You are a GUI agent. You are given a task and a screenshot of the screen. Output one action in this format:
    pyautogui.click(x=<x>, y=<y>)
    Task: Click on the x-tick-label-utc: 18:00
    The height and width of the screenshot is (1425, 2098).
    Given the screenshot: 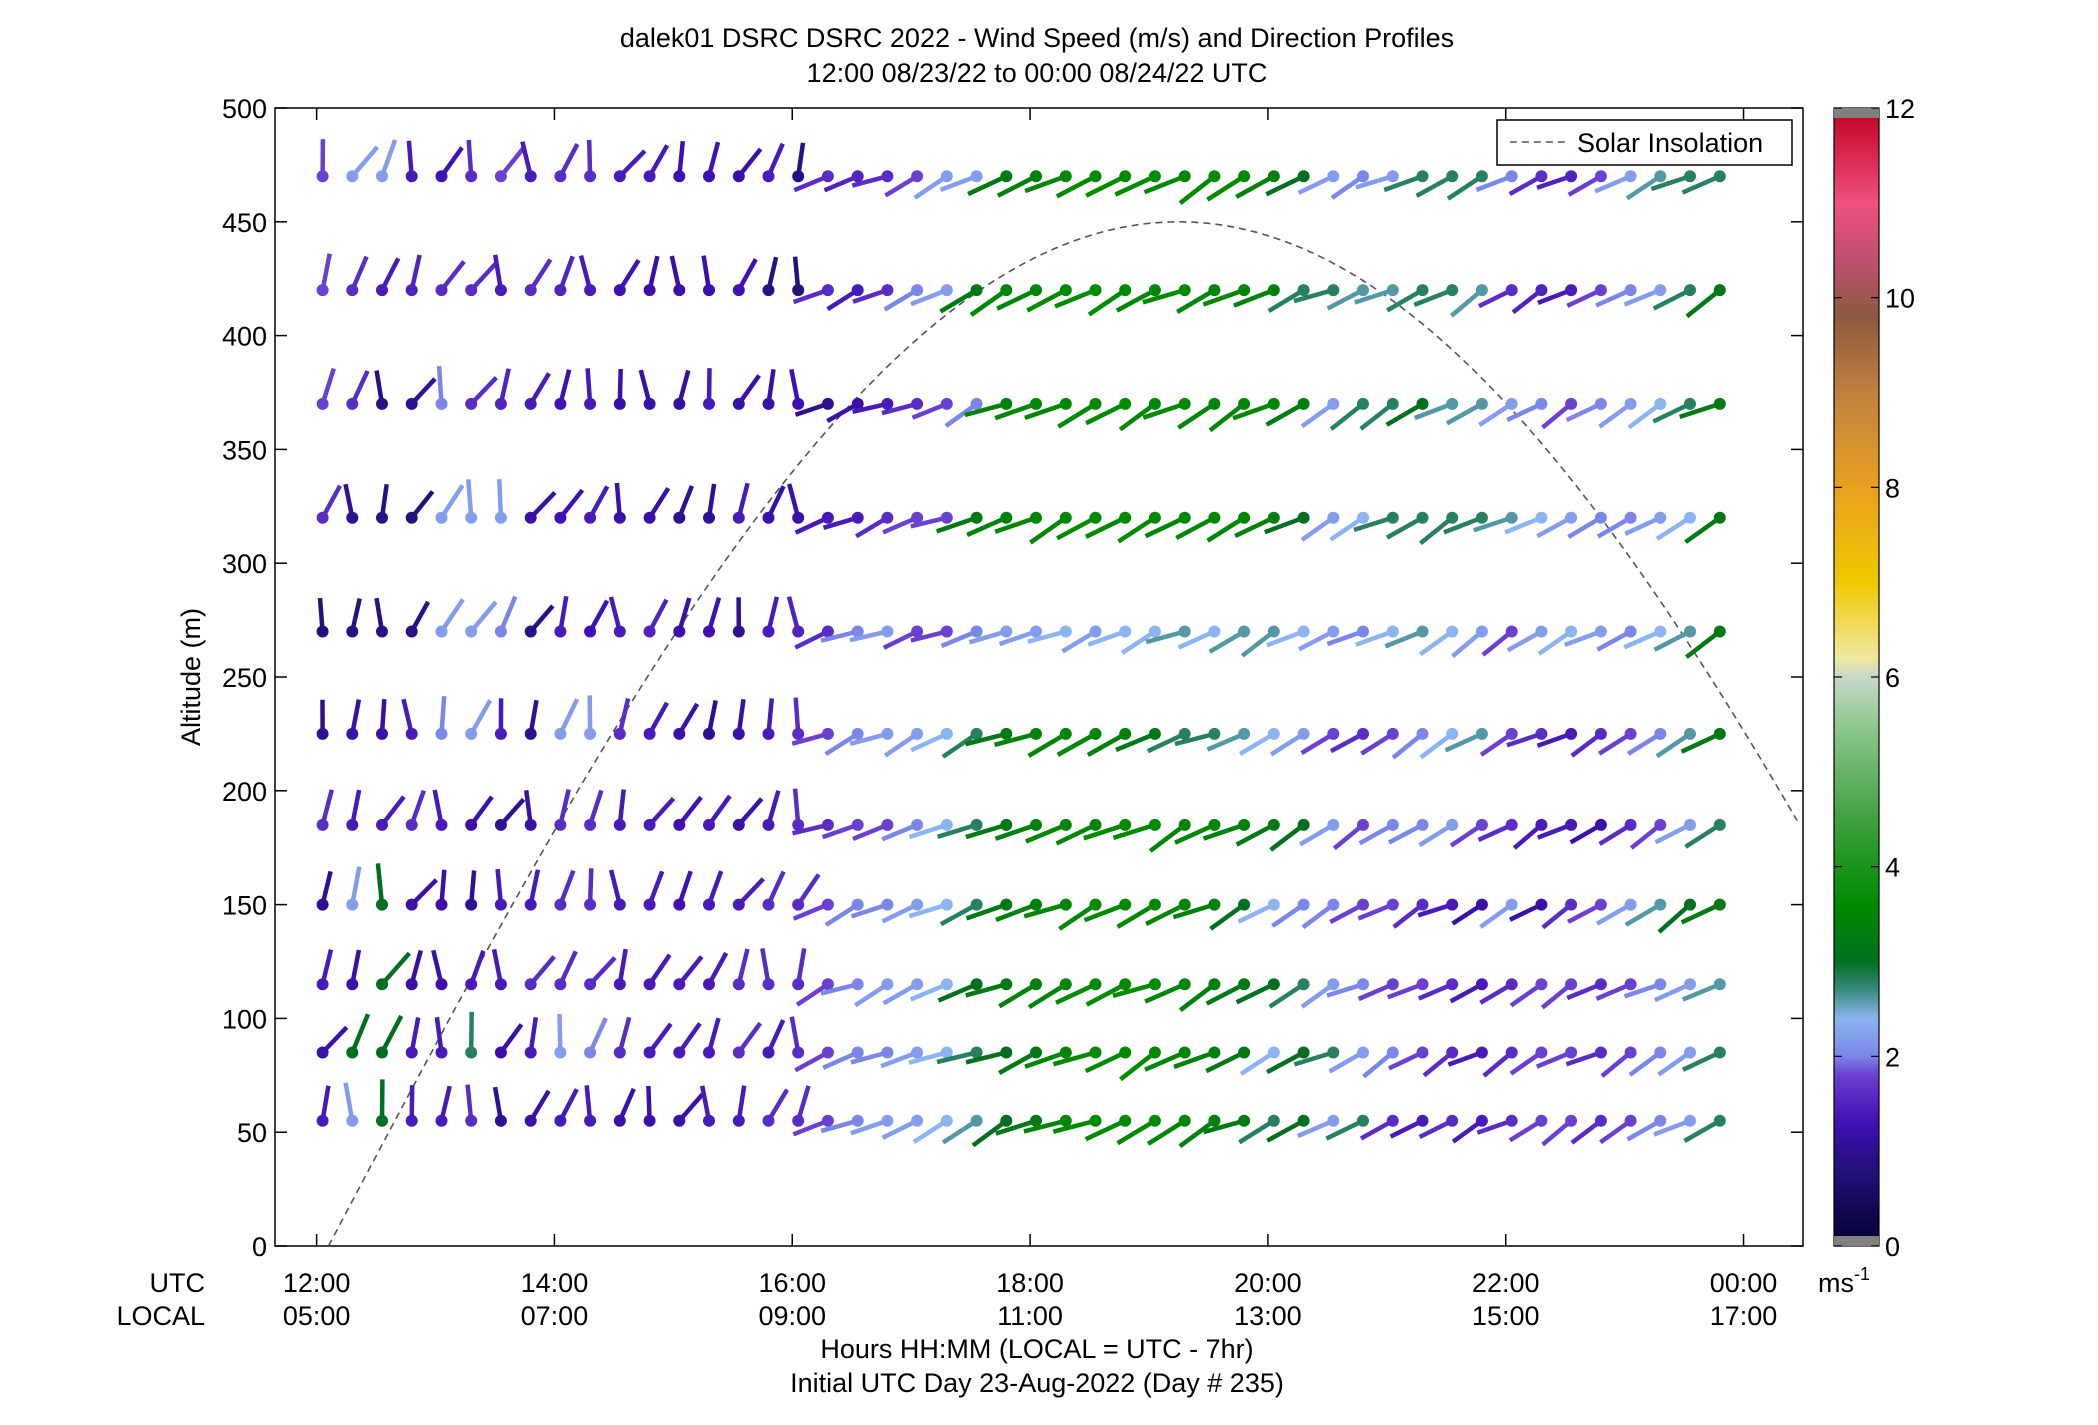 What is the action you would take?
    pyautogui.click(x=1030, y=1283)
    